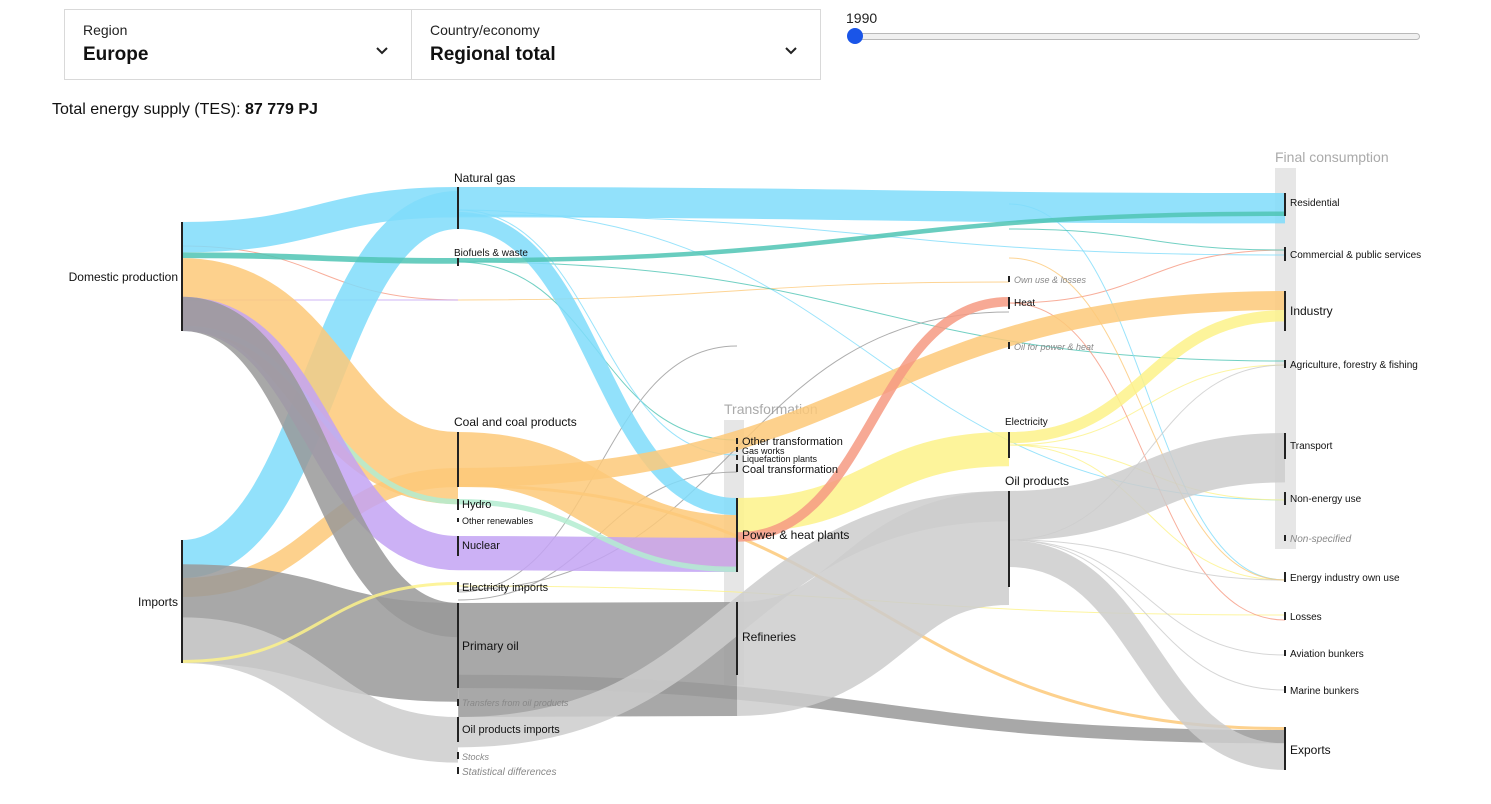 The image size is (1491, 804). I want to click on sankey-node-gasworks, so click(737, 449).